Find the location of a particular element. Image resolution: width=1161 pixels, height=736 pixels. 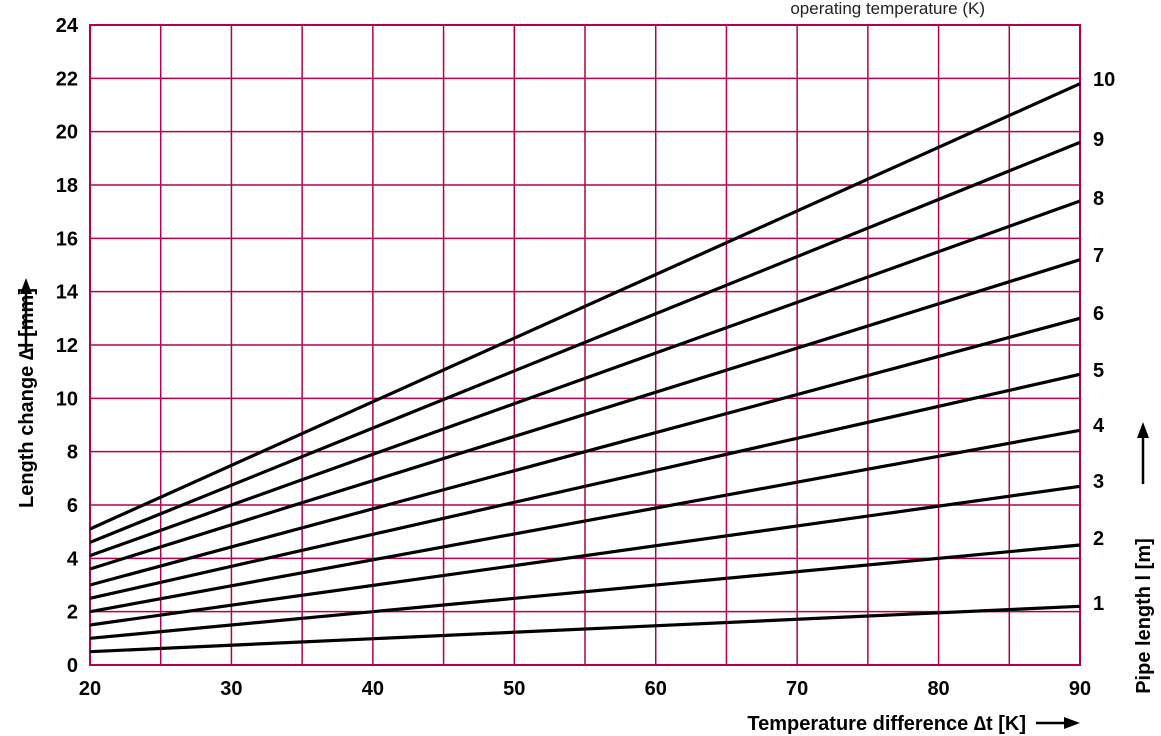

x-tick-label: 20 is located at coordinates (90, 689).